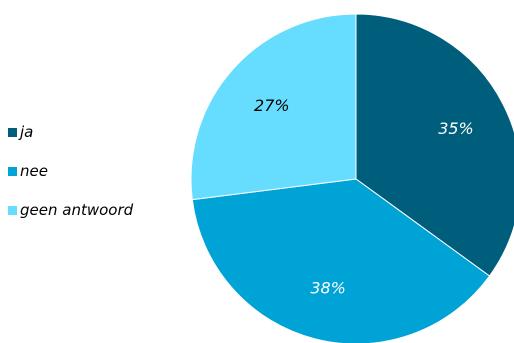 Image resolution: width=514 pixels, height=343 pixels. Describe the element at coordinates (328, 288) in the screenshot. I see `slice-label-nee: 38%` at that location.